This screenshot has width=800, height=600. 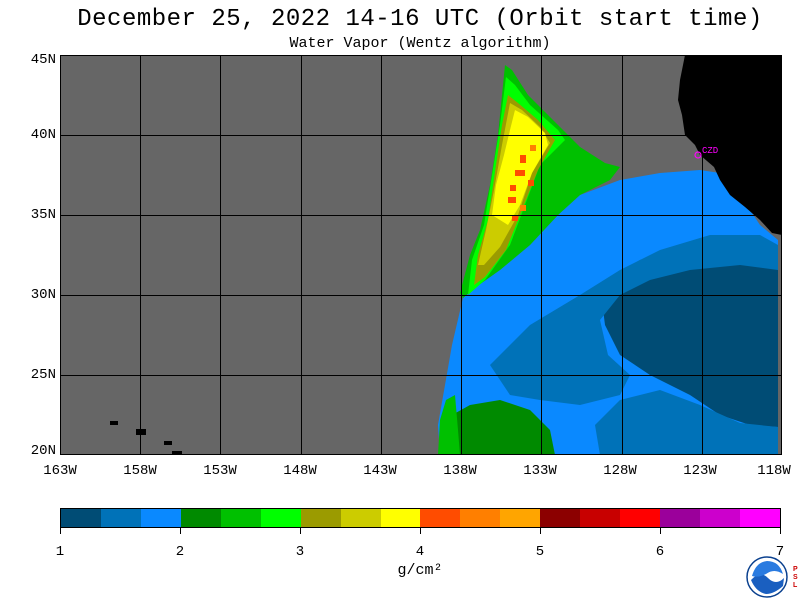 I want to click on swath-mid-blue-region, so click(x=634, y=320).